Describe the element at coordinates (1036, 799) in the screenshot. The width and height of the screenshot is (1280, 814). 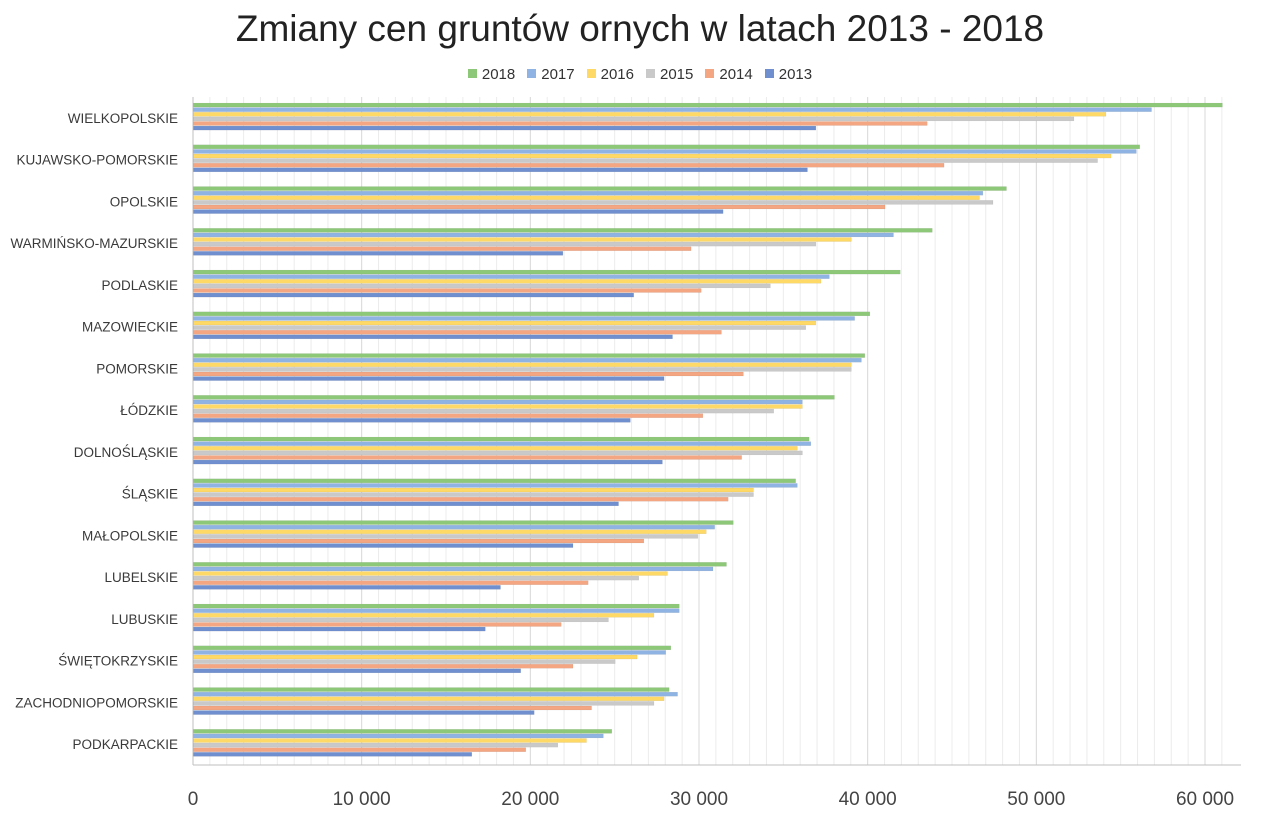
I see `x-tick-label: 50 000` at that location.